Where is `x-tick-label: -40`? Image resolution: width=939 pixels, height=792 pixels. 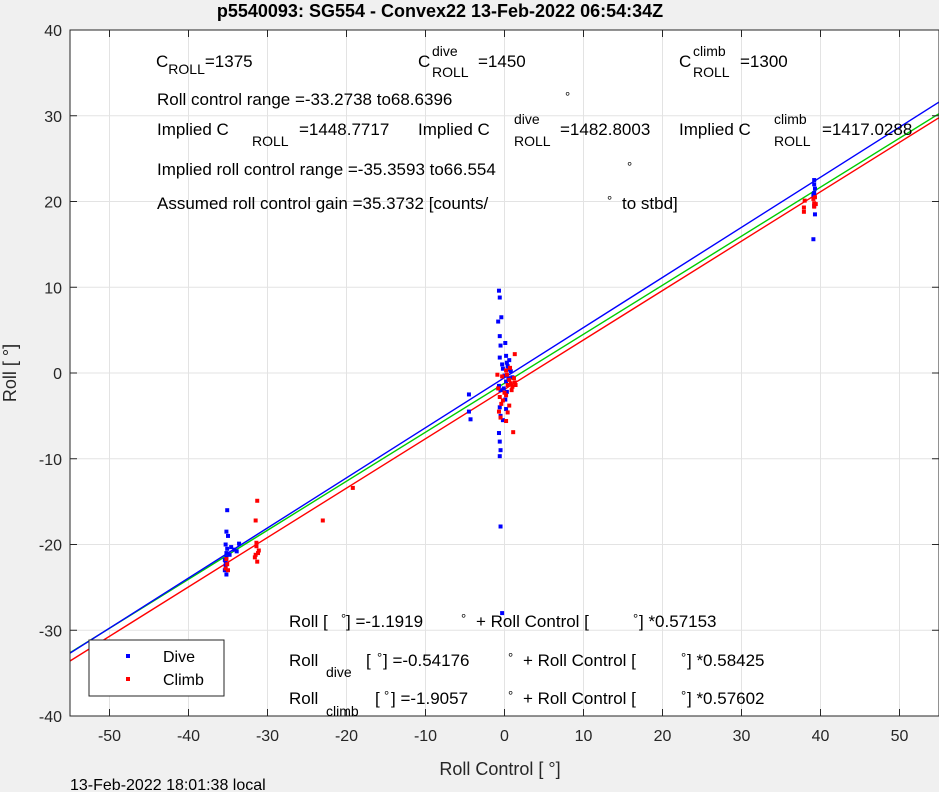 x-tick-label: -40 is located at coordinates (188, 736).